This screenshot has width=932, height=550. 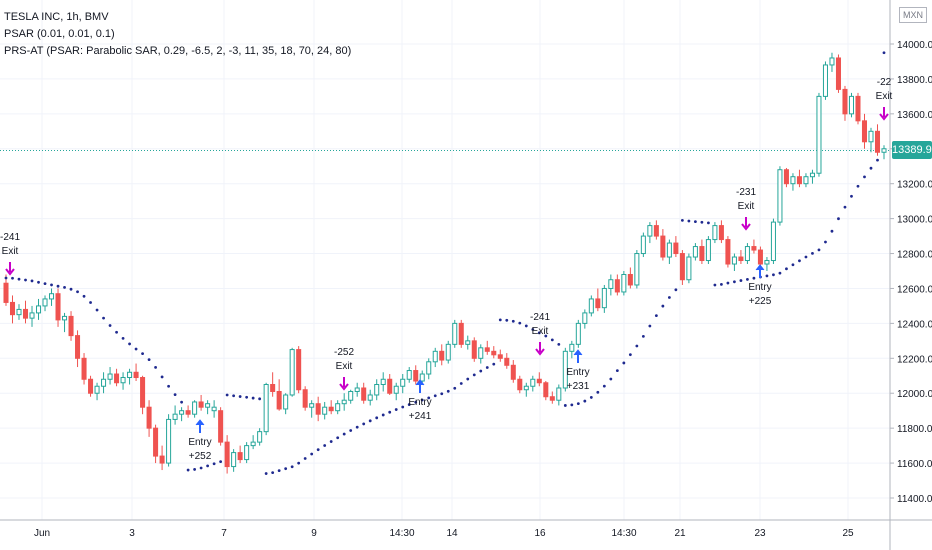 I want to click on entry-label: +225, so click(x=760, y=301).